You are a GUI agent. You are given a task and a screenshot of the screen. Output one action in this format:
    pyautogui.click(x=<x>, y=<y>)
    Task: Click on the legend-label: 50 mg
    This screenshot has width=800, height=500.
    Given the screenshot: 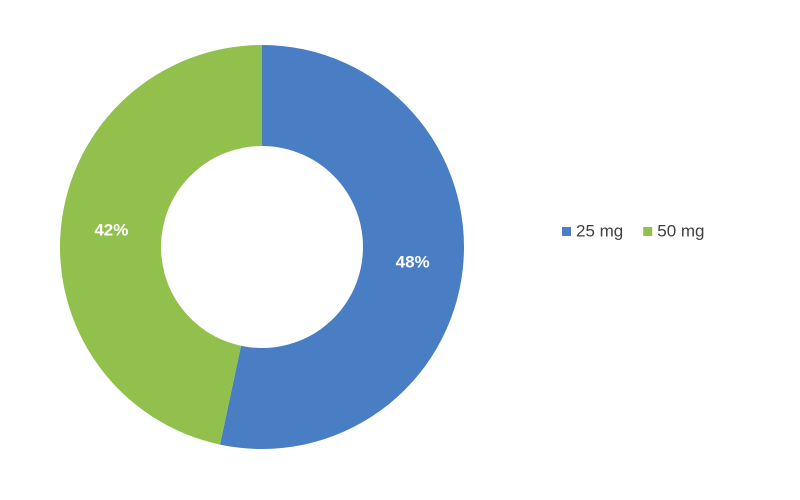 What is the action you would take?
    pyautogui.click(x=680, y=230)
    